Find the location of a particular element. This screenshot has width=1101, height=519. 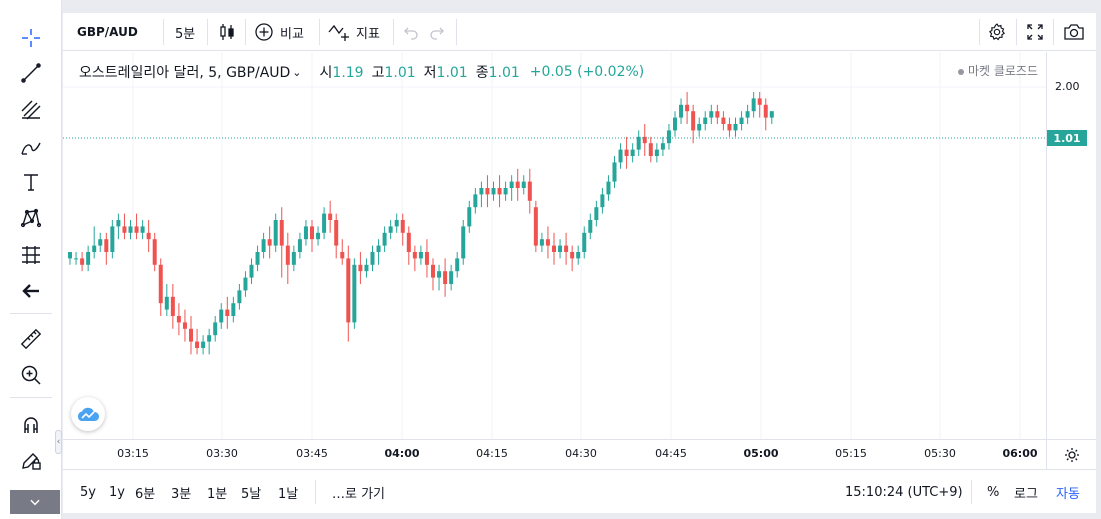

brush-tool is located at coordinates (31, 147).